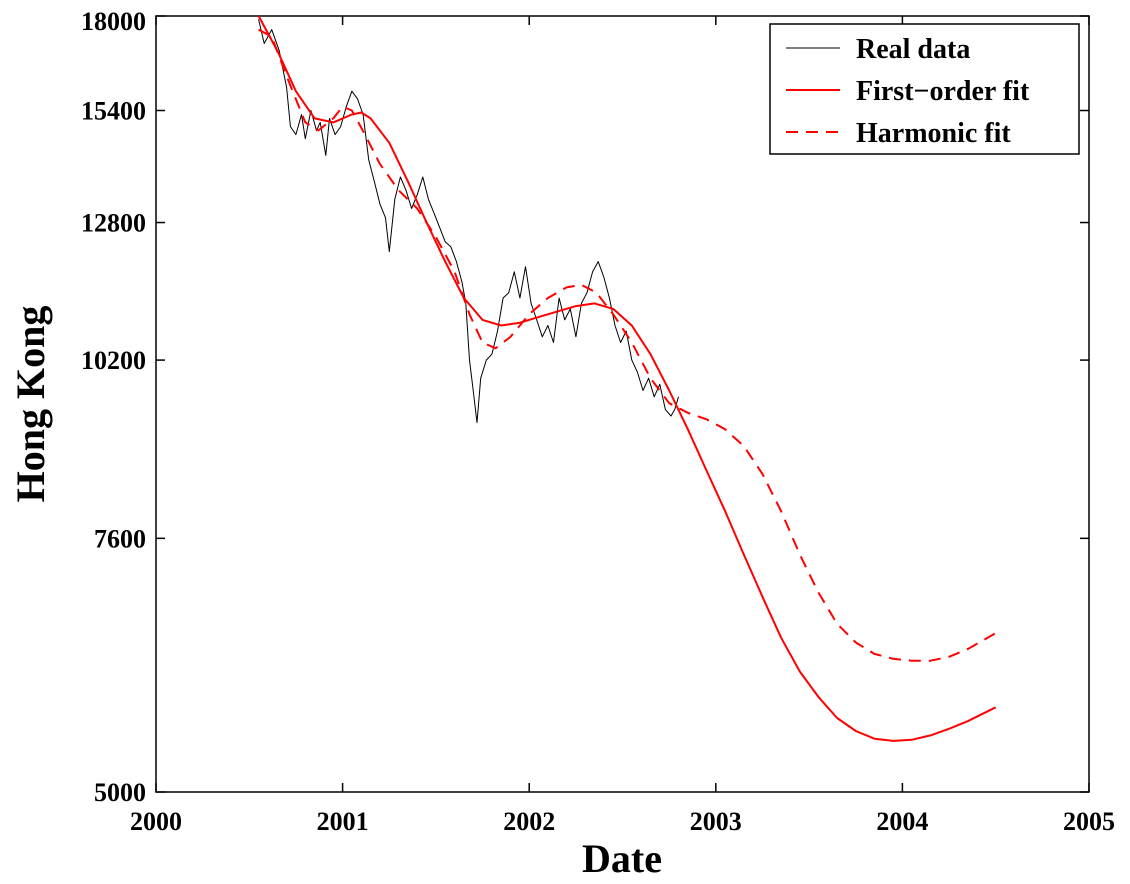  What do you see at coordinates (113, 223) in the screenshot?
I see `y-tick-label: 12800` at bounding box center [113, 223].